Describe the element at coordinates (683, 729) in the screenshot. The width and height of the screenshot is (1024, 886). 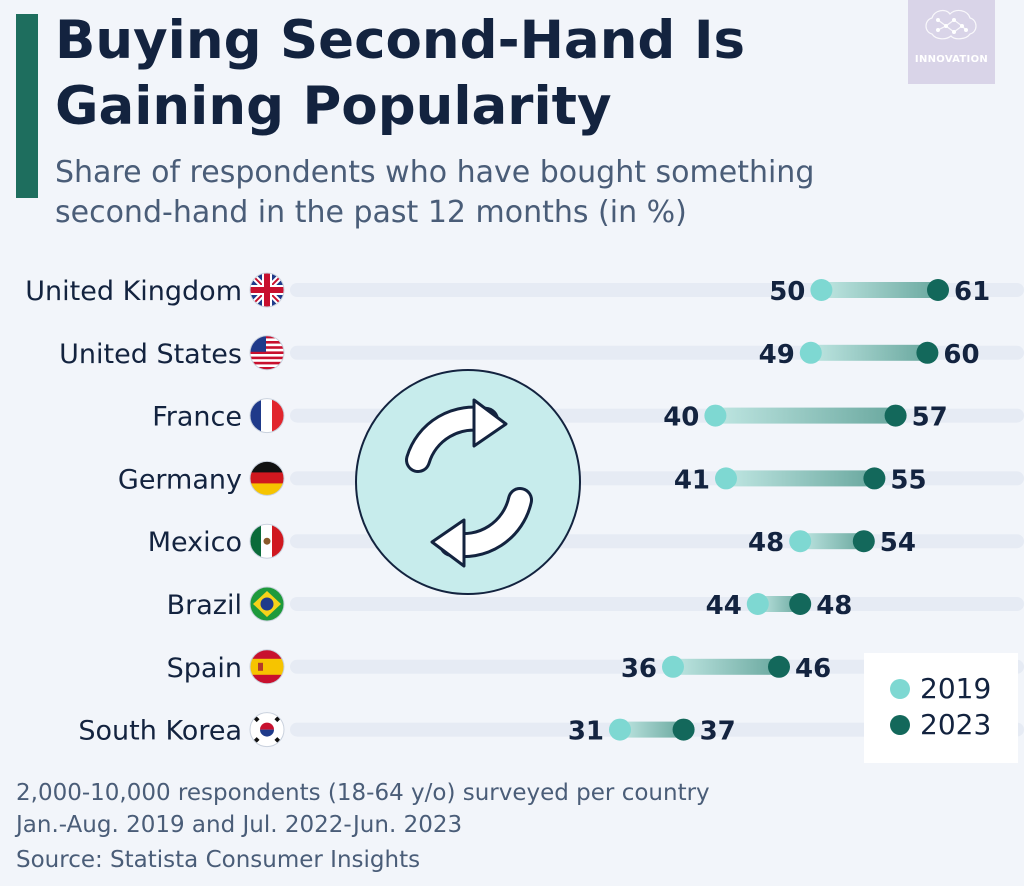
I see `dot-2023-south-korea` at that location.